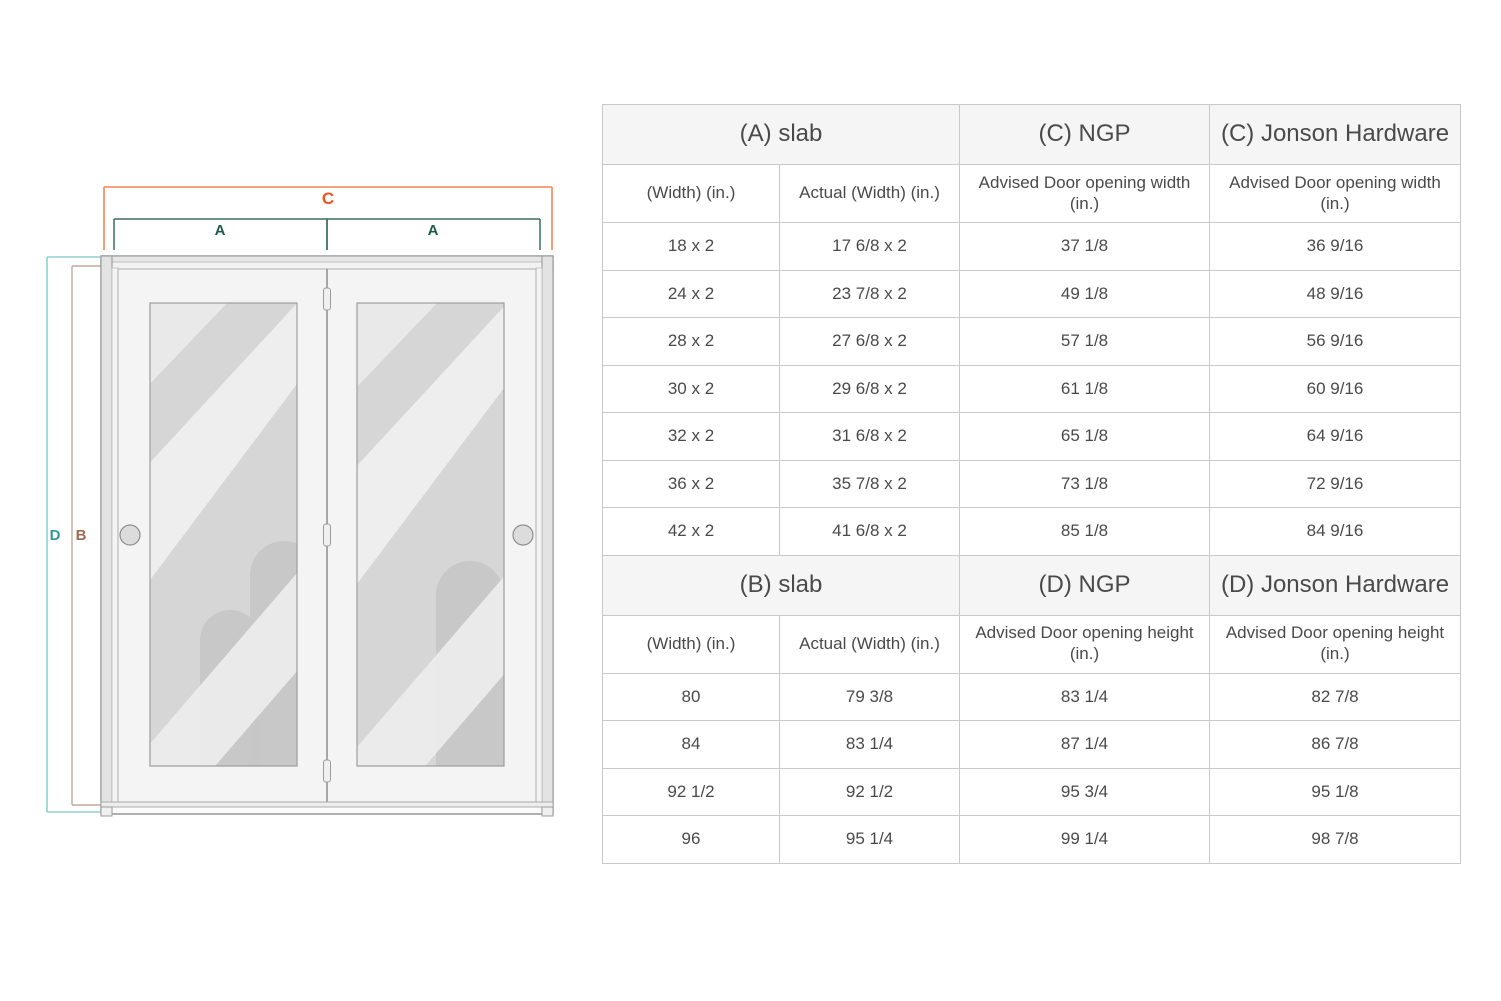  Describe the element at coordinates (1084, 644) in the screenshot. I see `col-advised-opening-height-ngp: Advised Door opening height (in.)` at that location.